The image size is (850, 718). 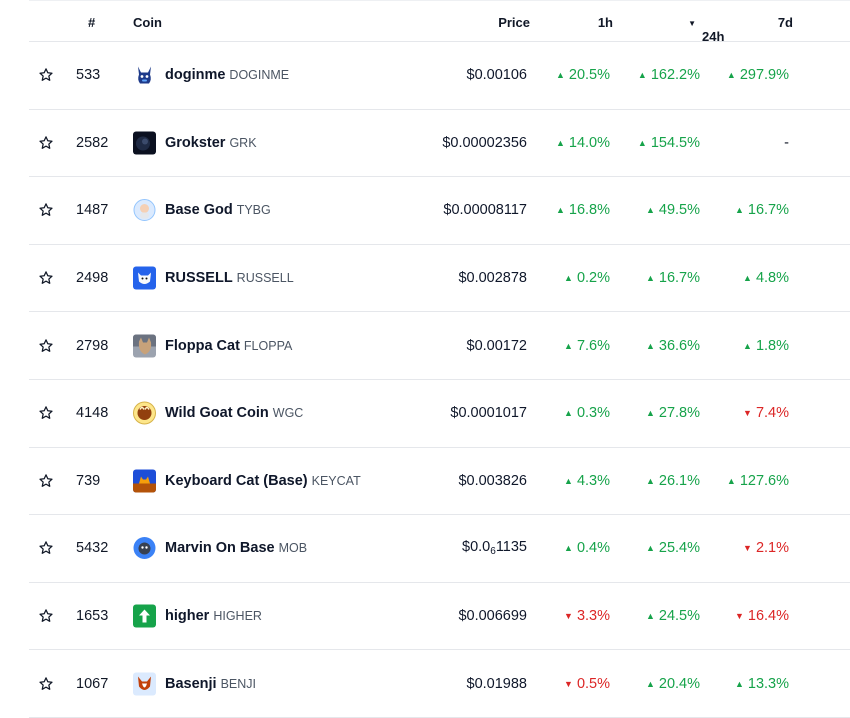 What do you see at coordinates (88, 480) in the screenshot?
I see `coin-rank: 739` at bounding box center [88, 480].